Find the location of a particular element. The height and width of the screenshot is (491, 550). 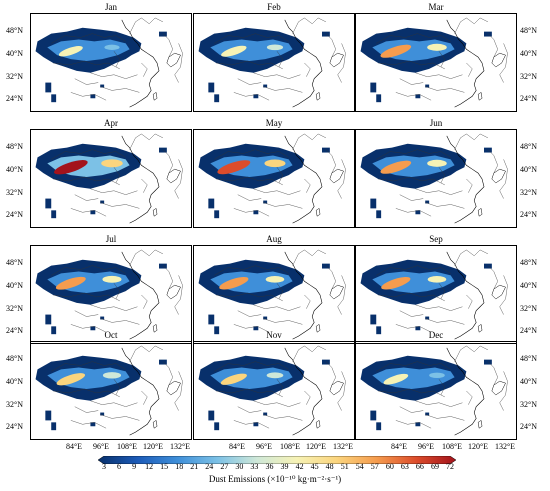

colorbar-tick-label: 27 is located at coordinates (224, 466).